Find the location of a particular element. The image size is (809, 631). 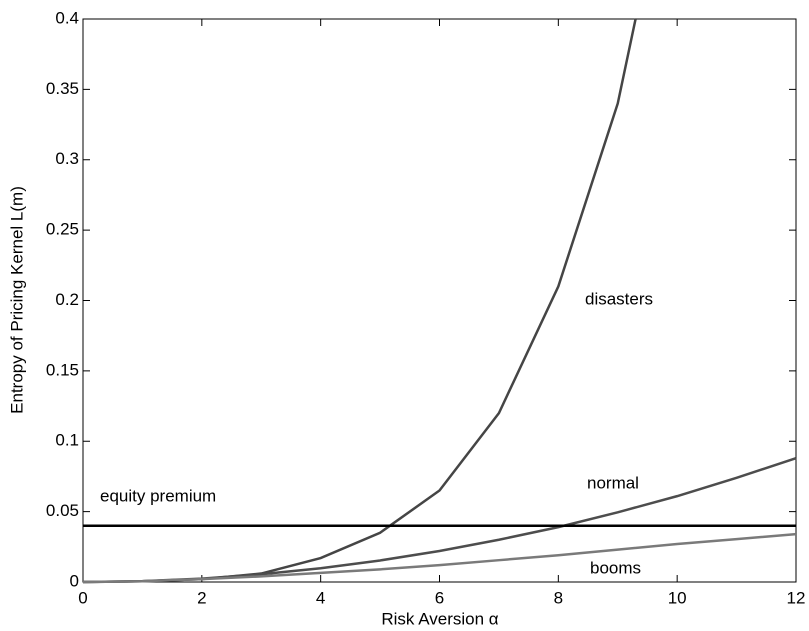

x-tick-label: 6 is located at coordinates (439, 597).